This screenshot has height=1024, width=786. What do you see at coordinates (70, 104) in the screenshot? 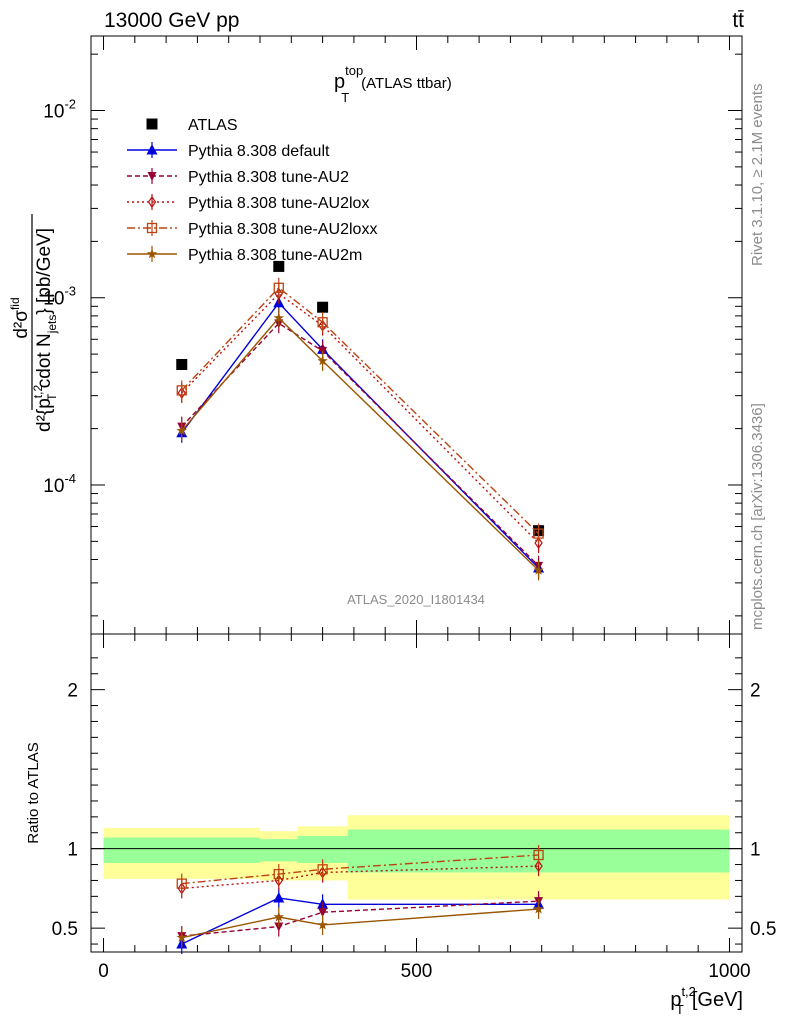
I see `main-y-tick-exponent: -2` at bounding box center [70, 104].